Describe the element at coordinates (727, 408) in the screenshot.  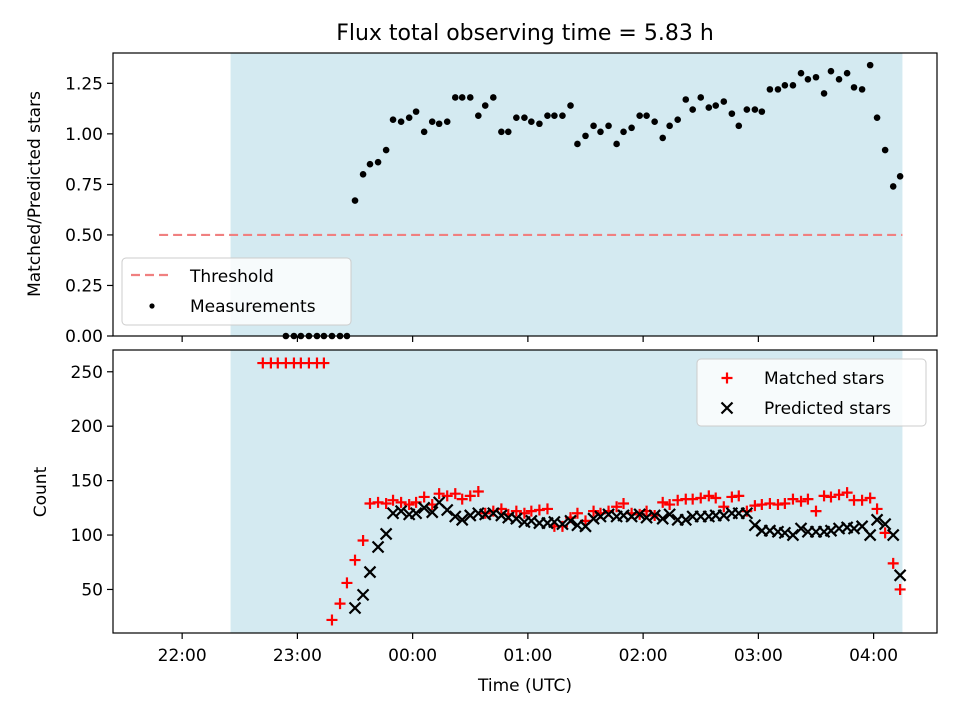
I see `legend-predicted-swatch` at that location.